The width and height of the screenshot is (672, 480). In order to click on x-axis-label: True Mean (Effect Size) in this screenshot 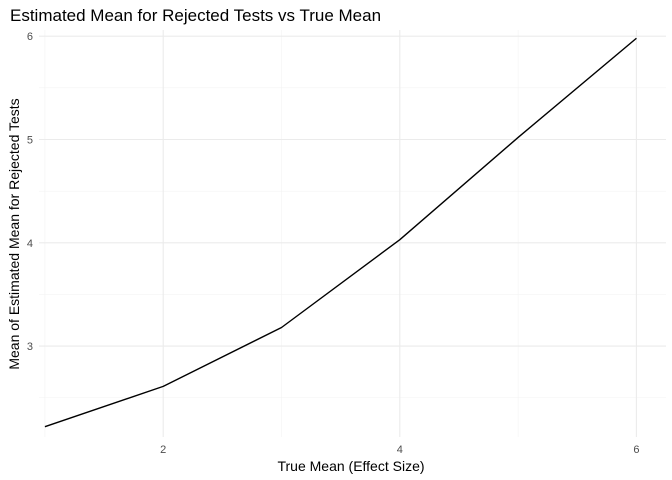, I will do `click(350, 466)`.